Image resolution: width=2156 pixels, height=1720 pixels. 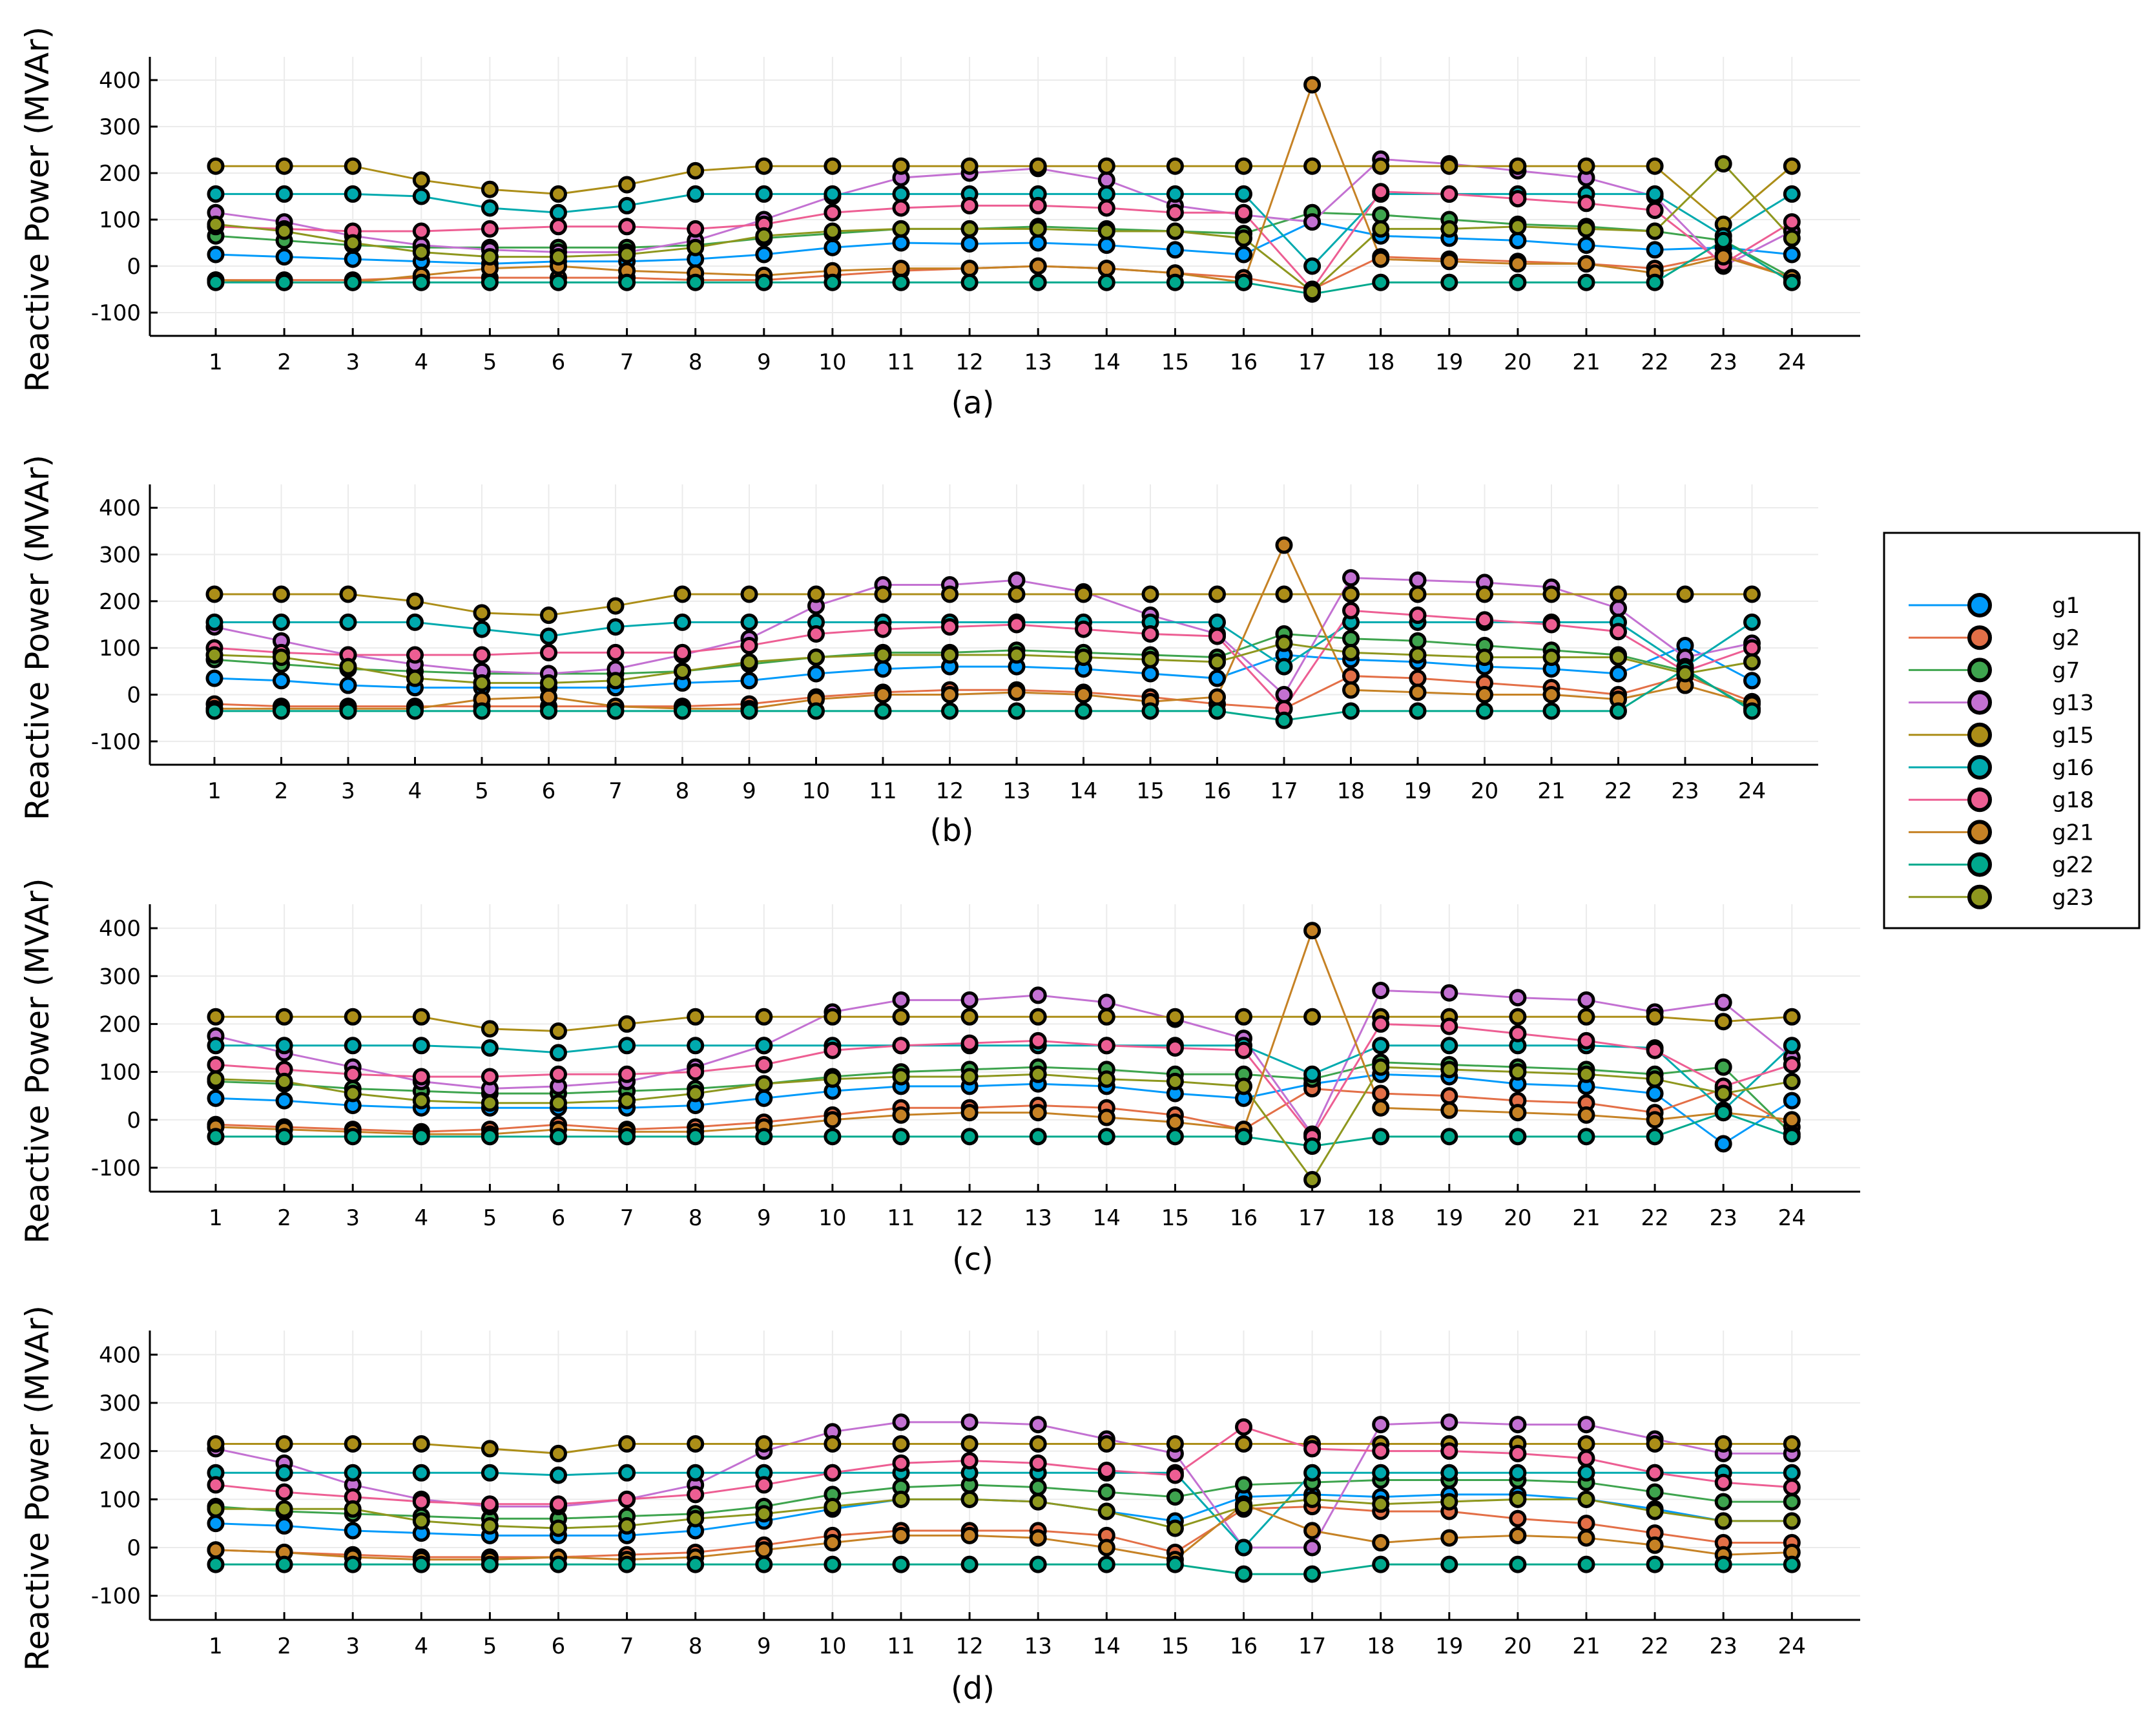 I want to click on x-tick-label: 3, so click(x=348, y=791).